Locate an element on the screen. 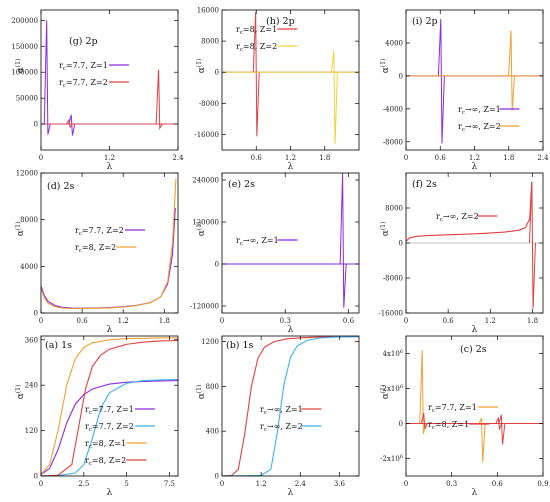 This screenshot has height=502, width=550. y-tick-exponent: 6 is located at coordinates (401, 352).